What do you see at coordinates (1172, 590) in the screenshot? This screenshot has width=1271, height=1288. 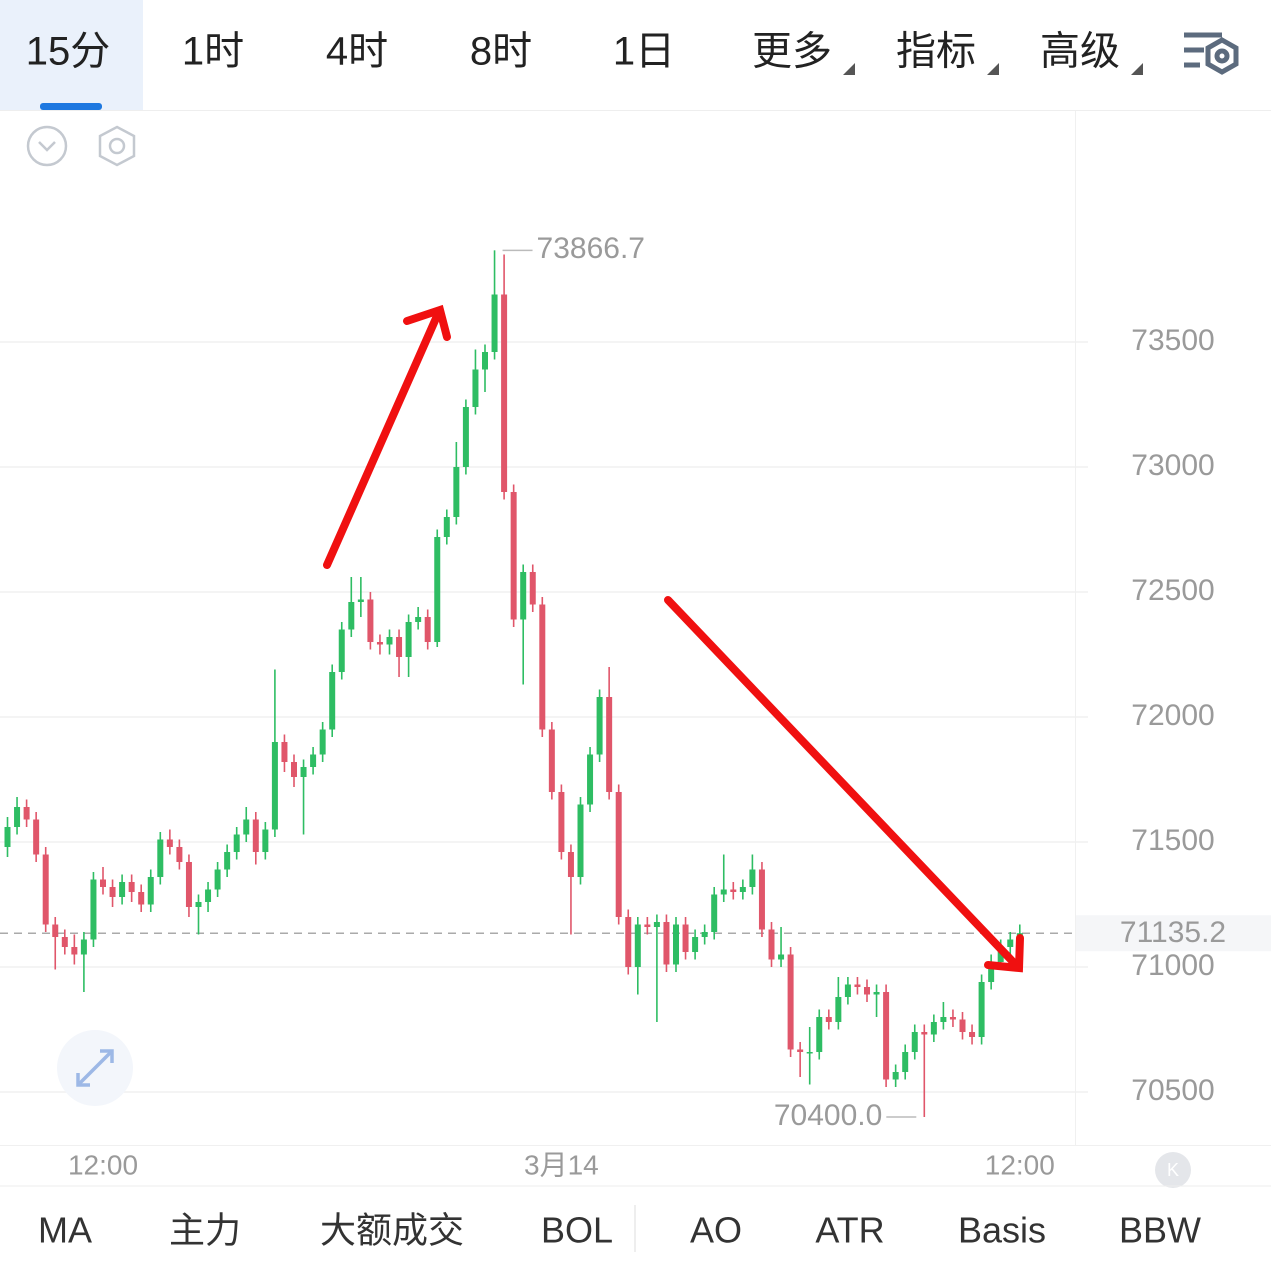 I see `y-tick-label: 72500` at bounding box center [1172, 590].